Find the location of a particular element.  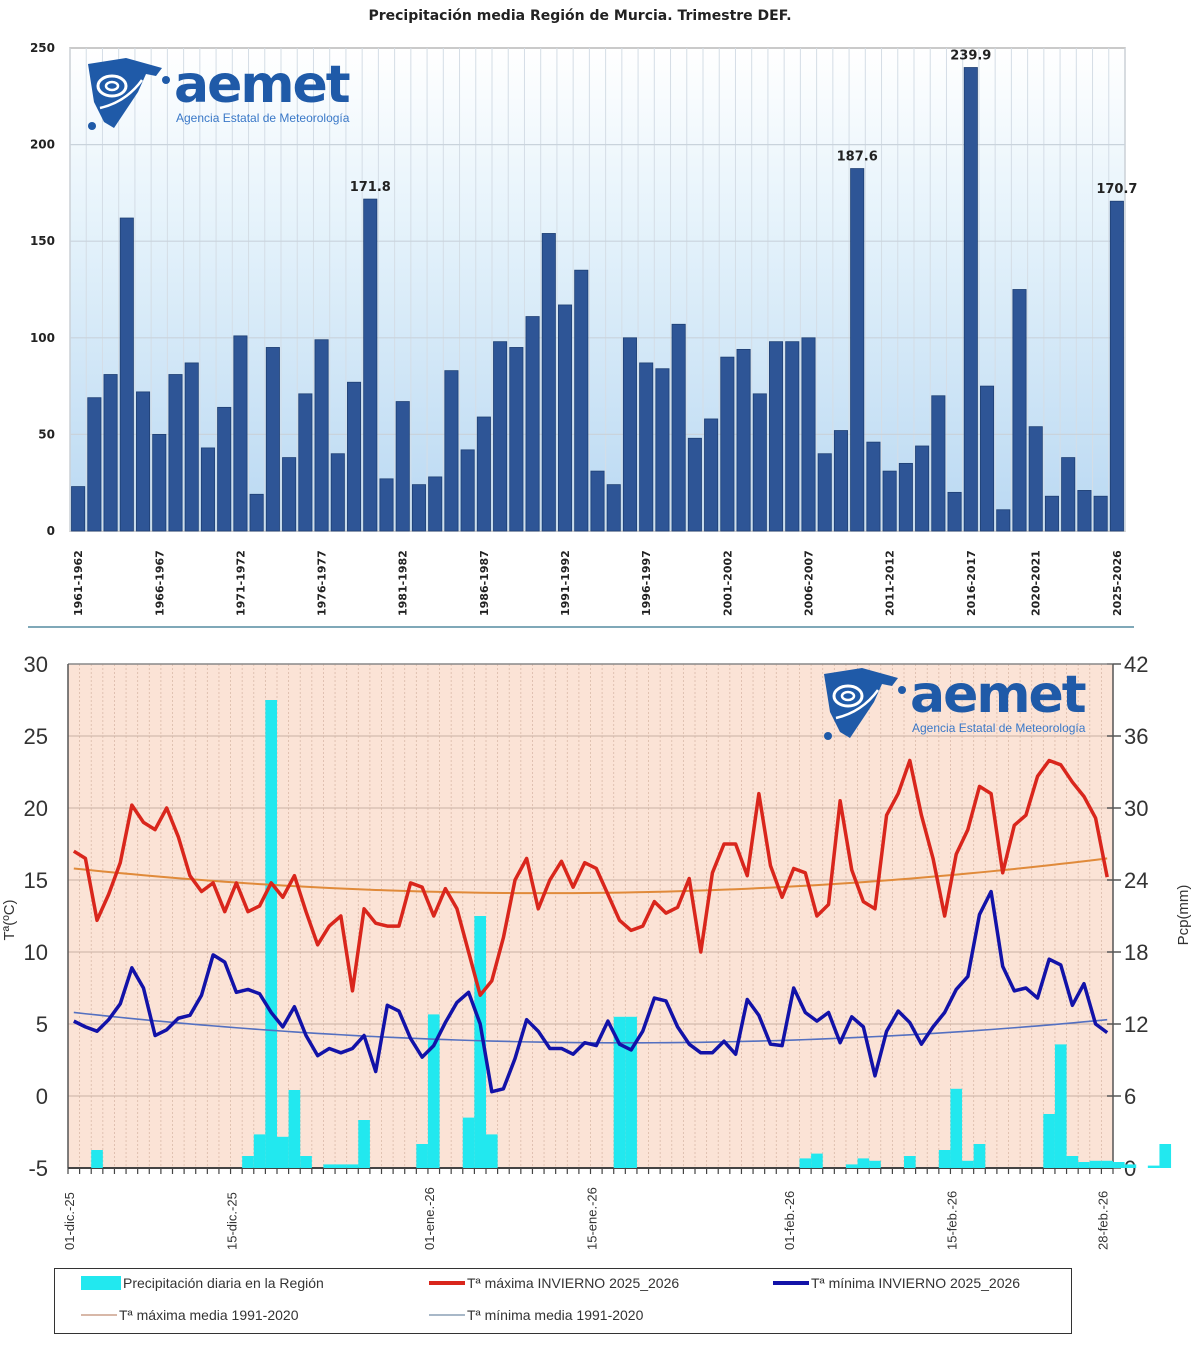

legend-item-precip: Precipitación diaria en la Región is located at coordinates (202, 1283).